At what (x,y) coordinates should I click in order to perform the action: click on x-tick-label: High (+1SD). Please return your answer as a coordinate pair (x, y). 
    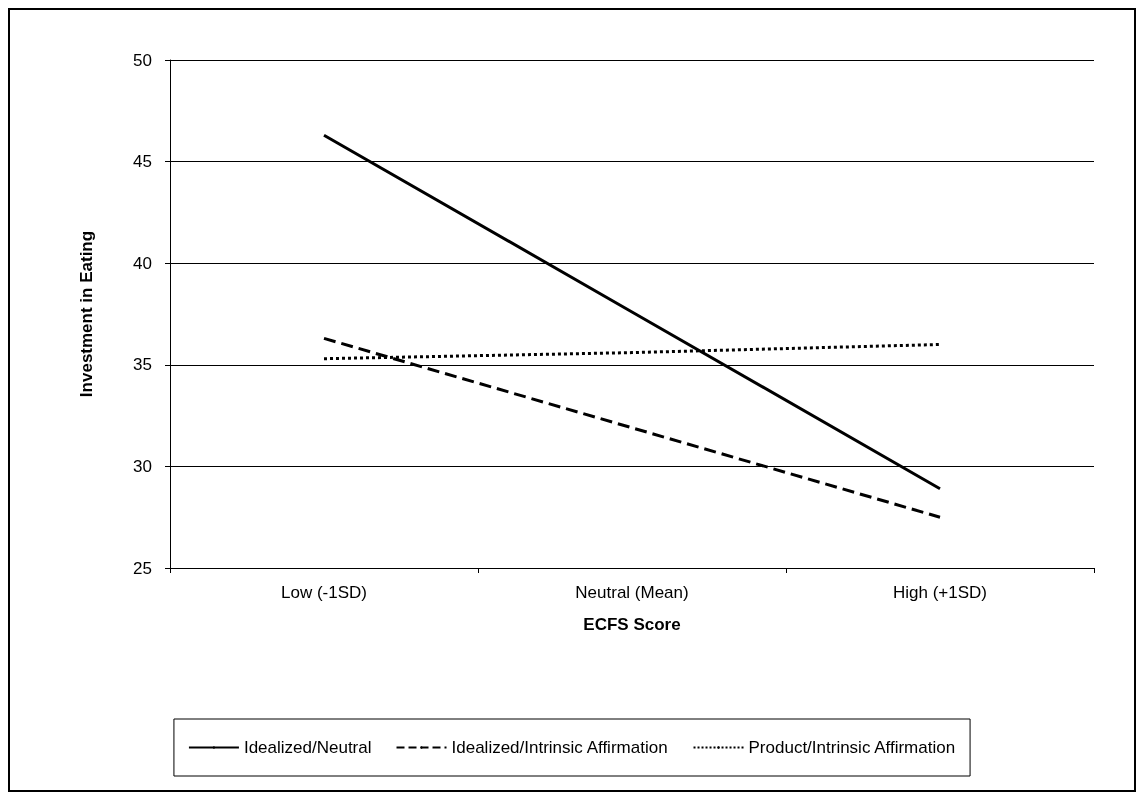
    Looking at the image, I should click on (940, 592).